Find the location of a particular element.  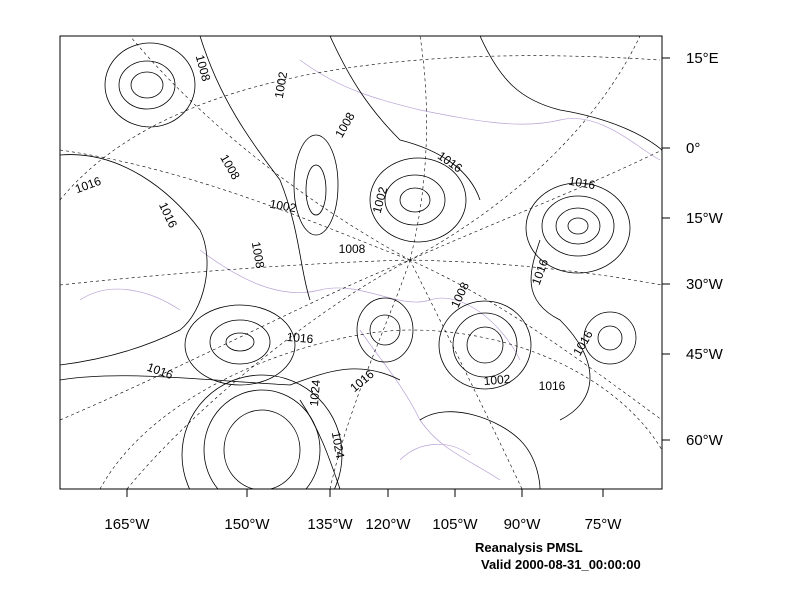

lat-label: 15°W is located at coordinates (705, 218).